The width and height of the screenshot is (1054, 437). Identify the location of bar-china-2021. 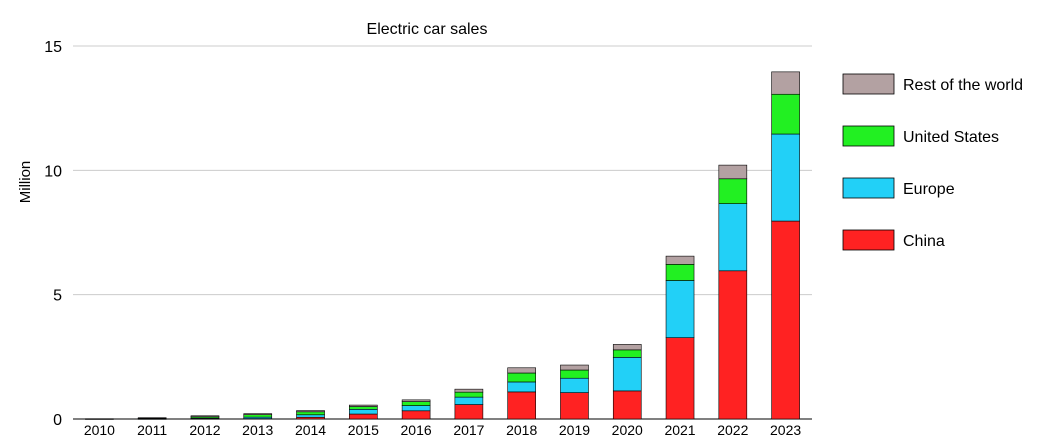
(680, 378).